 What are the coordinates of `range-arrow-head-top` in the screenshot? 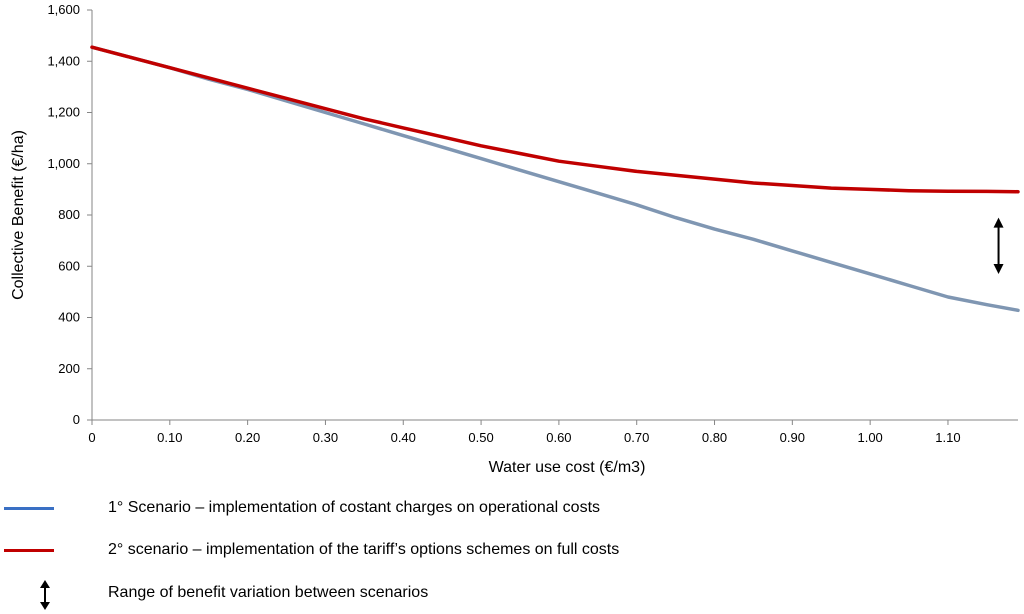 It's located at (998, 222).